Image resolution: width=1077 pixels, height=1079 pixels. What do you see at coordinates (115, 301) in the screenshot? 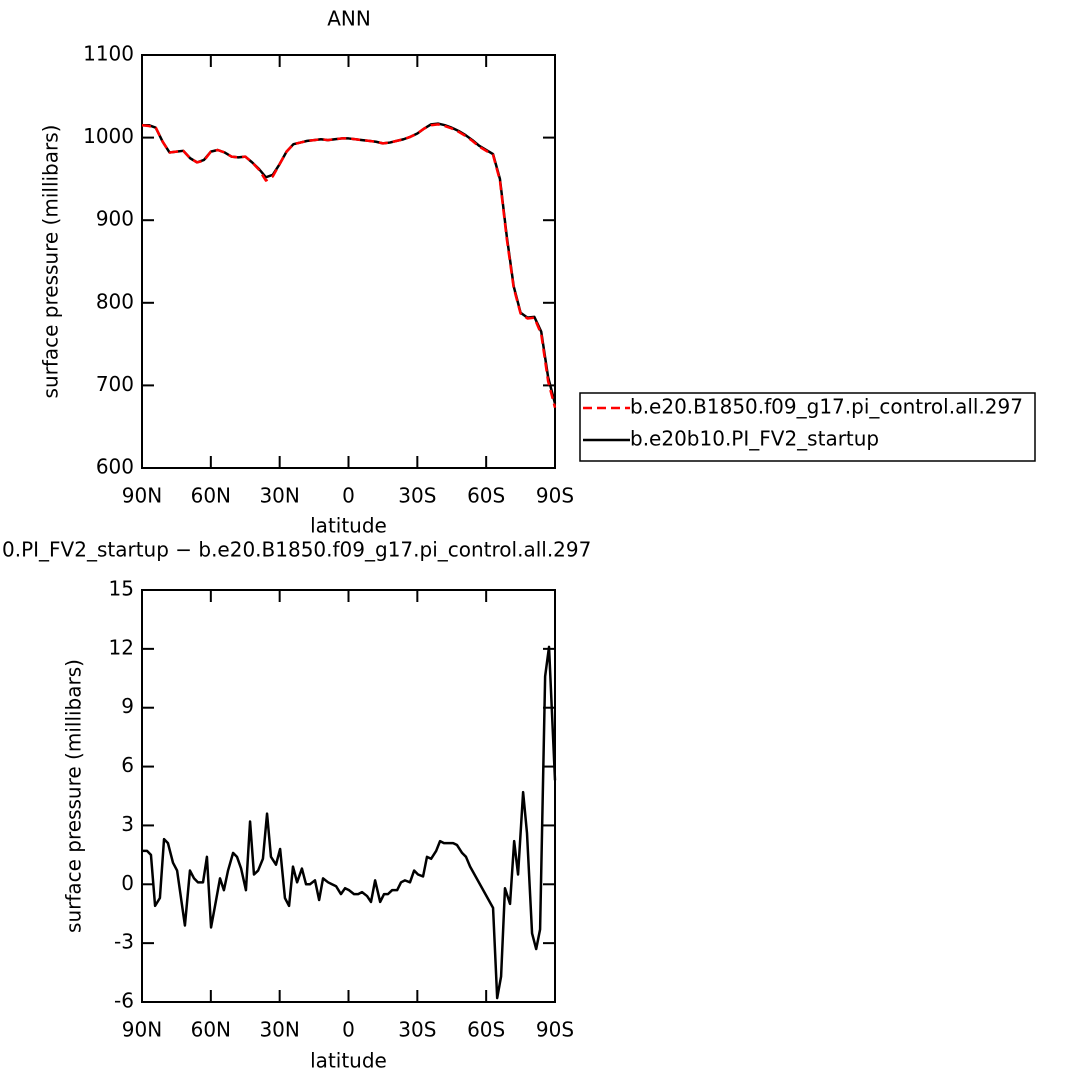
I see `y-tick-label: 800` at bounding box center [115, 301].